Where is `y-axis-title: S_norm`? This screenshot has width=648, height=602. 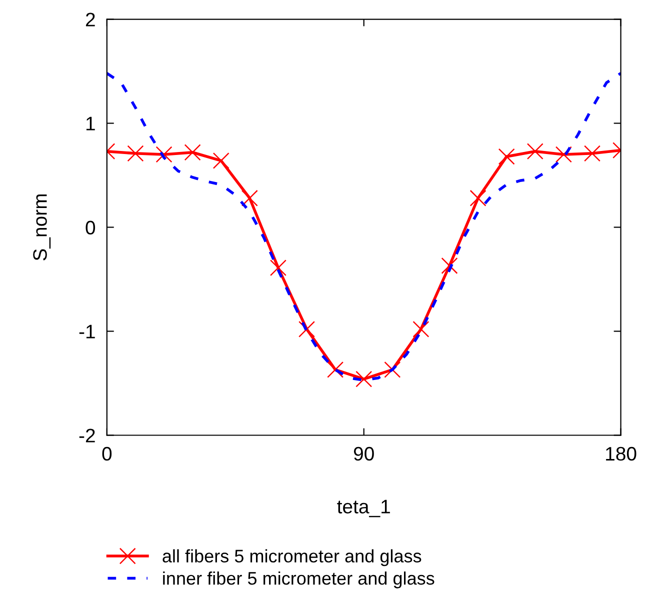 y-axis-title: S_norm is located at coordinates (42, 227).